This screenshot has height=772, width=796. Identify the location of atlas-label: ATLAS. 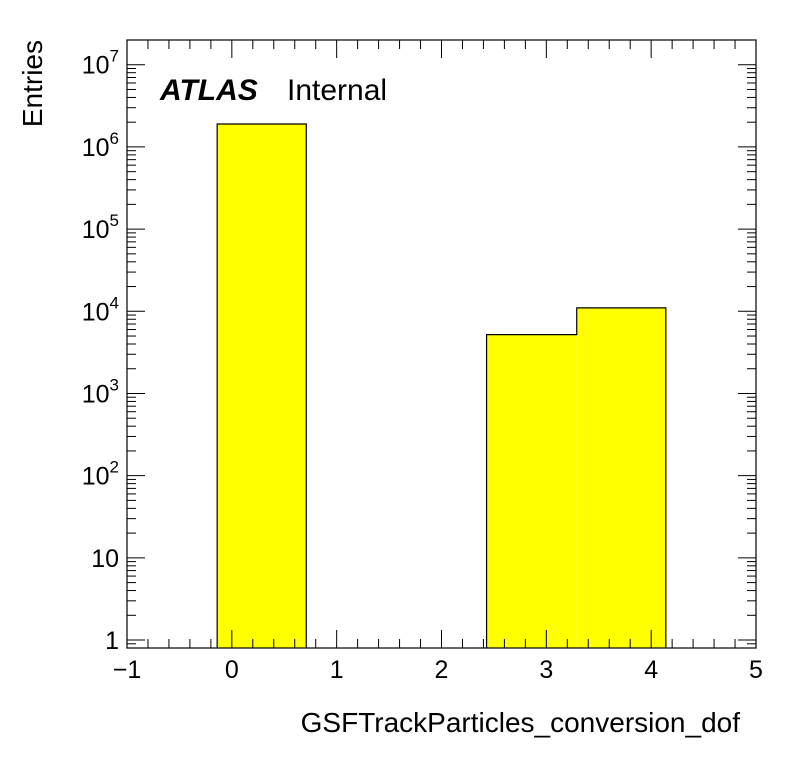
(208, 90).